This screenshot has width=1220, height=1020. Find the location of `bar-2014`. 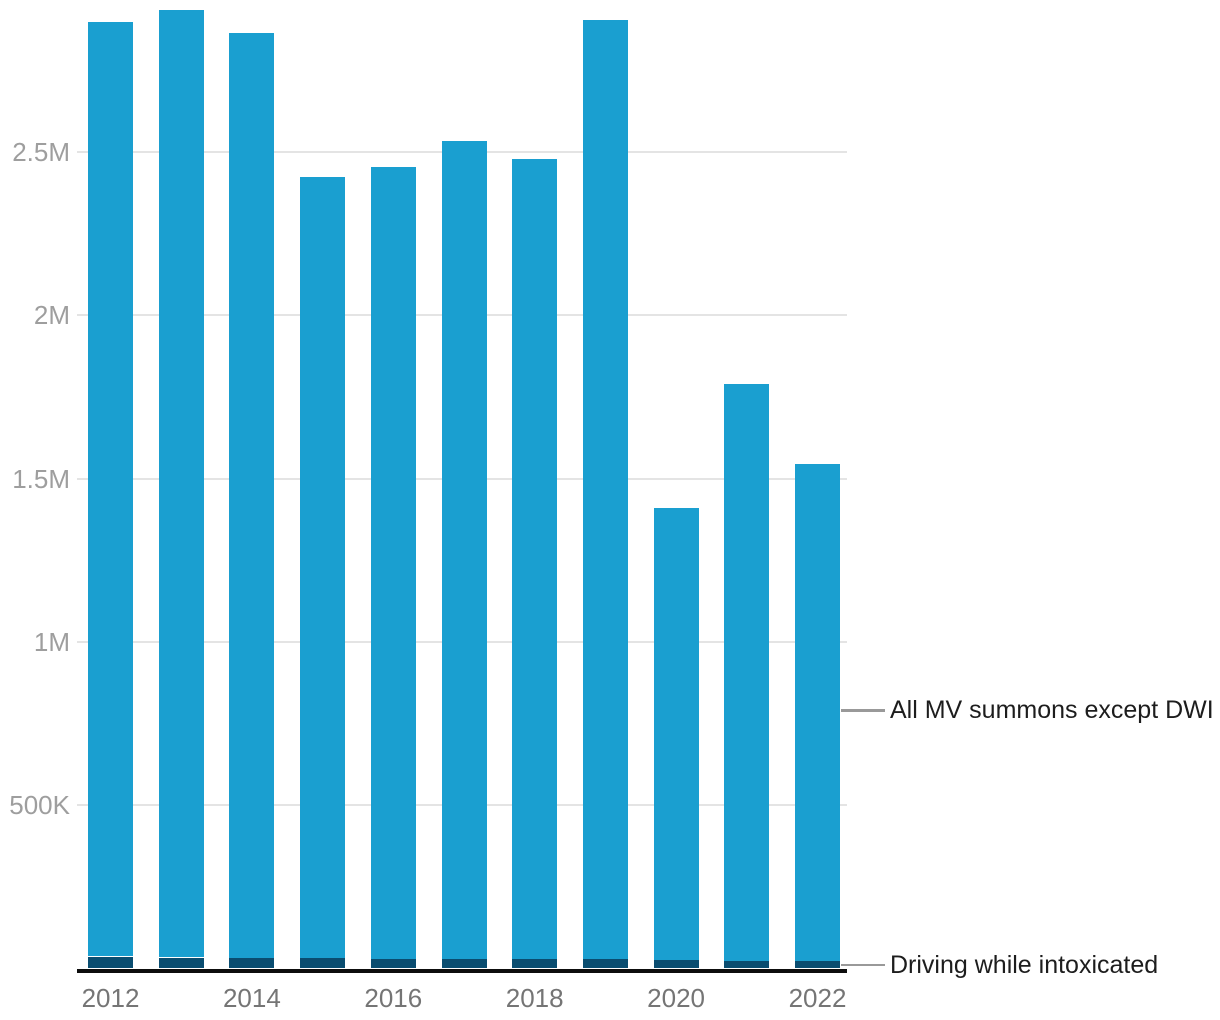

bar-2014 is located at coordinates (252, 500).